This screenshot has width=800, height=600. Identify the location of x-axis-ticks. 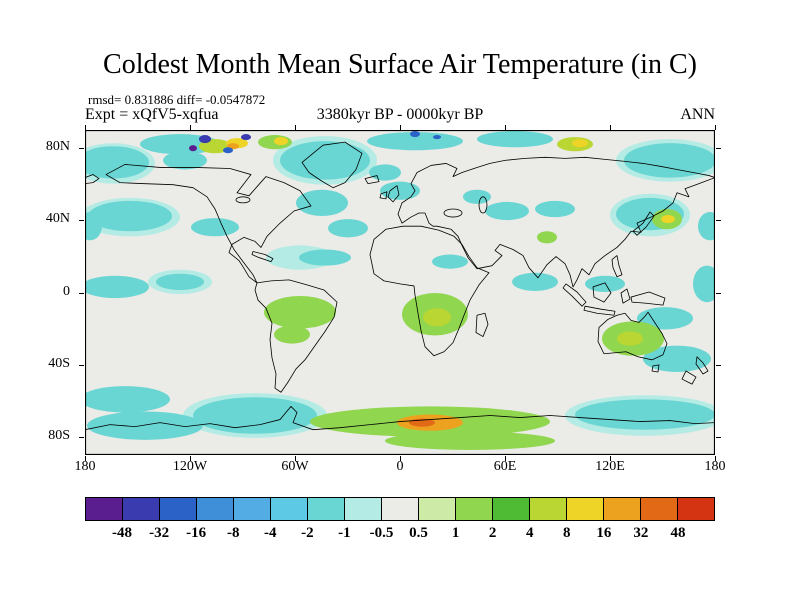
(400, 459).